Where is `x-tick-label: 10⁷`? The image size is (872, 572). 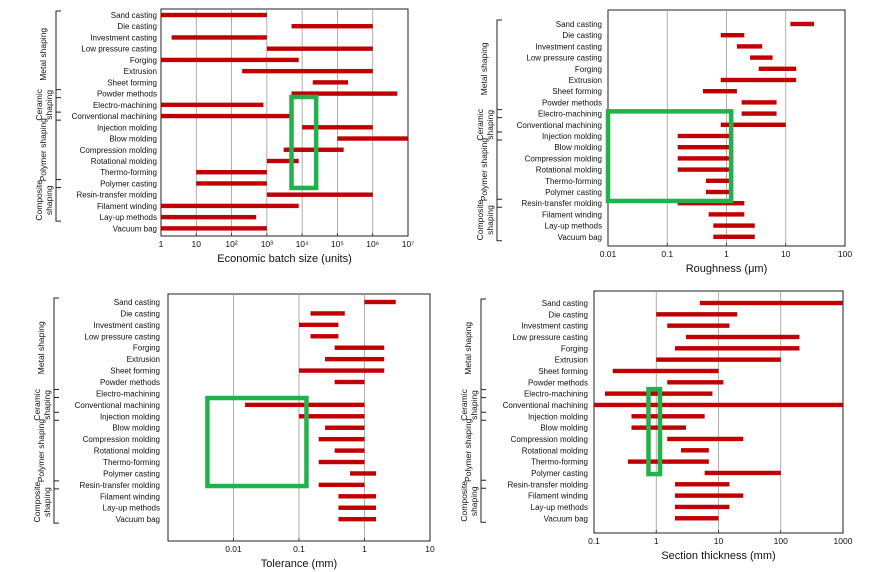 x-tick-label: 10⁷ is located at coordinates (408, 244).